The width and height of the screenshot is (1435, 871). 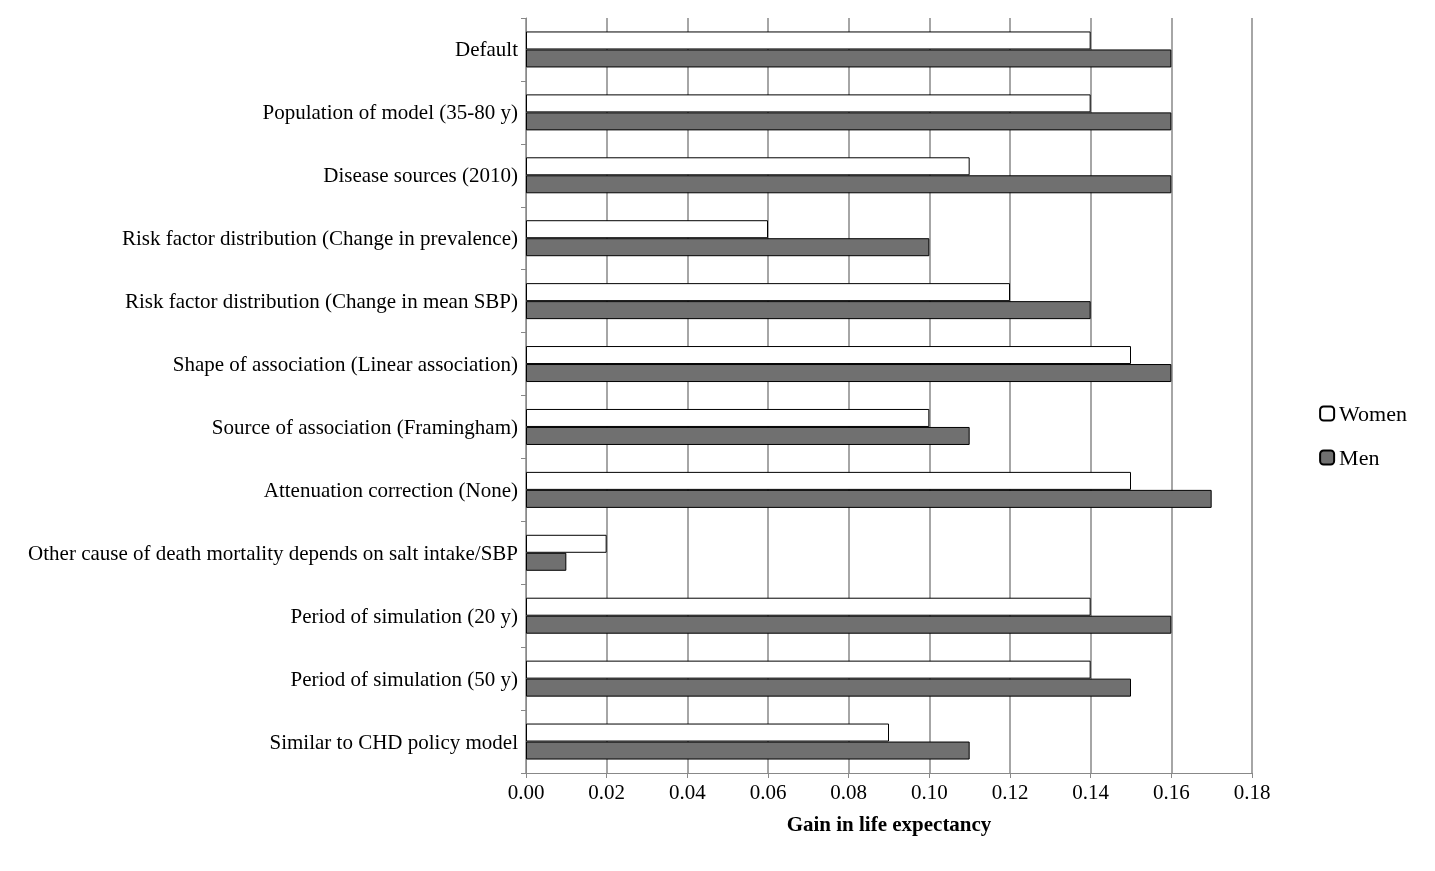 What do you see at coordinates (394, 741) in the screenshot?
I see `y-tick-label: Similar to CHD policy model` at bounding box center [394, 741].